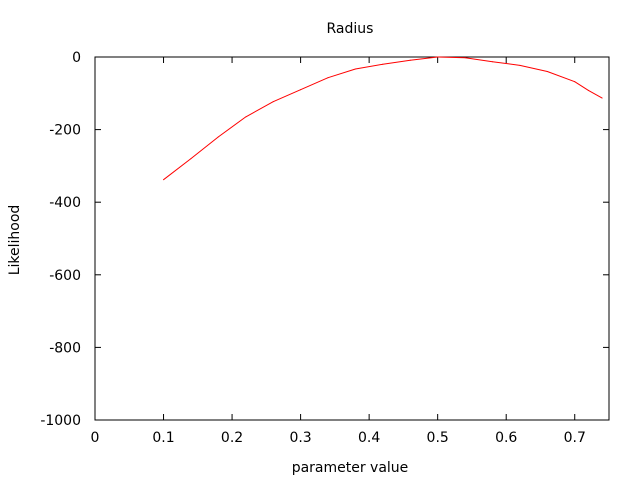 Image resolution: width=640 pixels, height=480 pixels. What do you see at coordinates (163, 438) in the screenshot?
I see `x-tick-label: 0.1` at bounding box center [163, 438].